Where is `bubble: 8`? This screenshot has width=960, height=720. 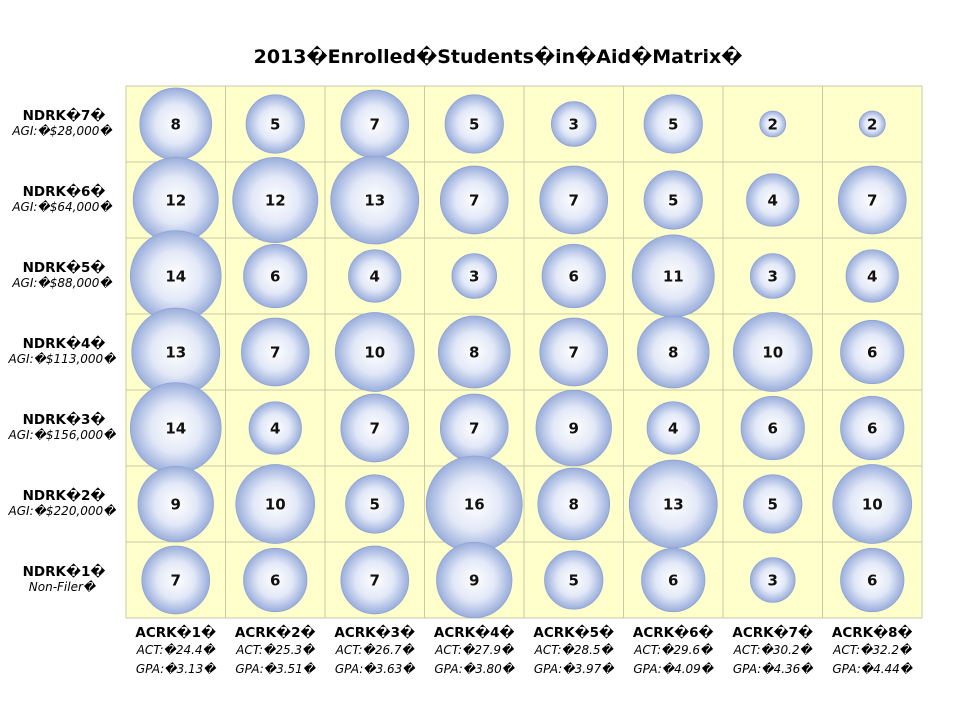 bubble: 8 is located at coordinates (176, 124).